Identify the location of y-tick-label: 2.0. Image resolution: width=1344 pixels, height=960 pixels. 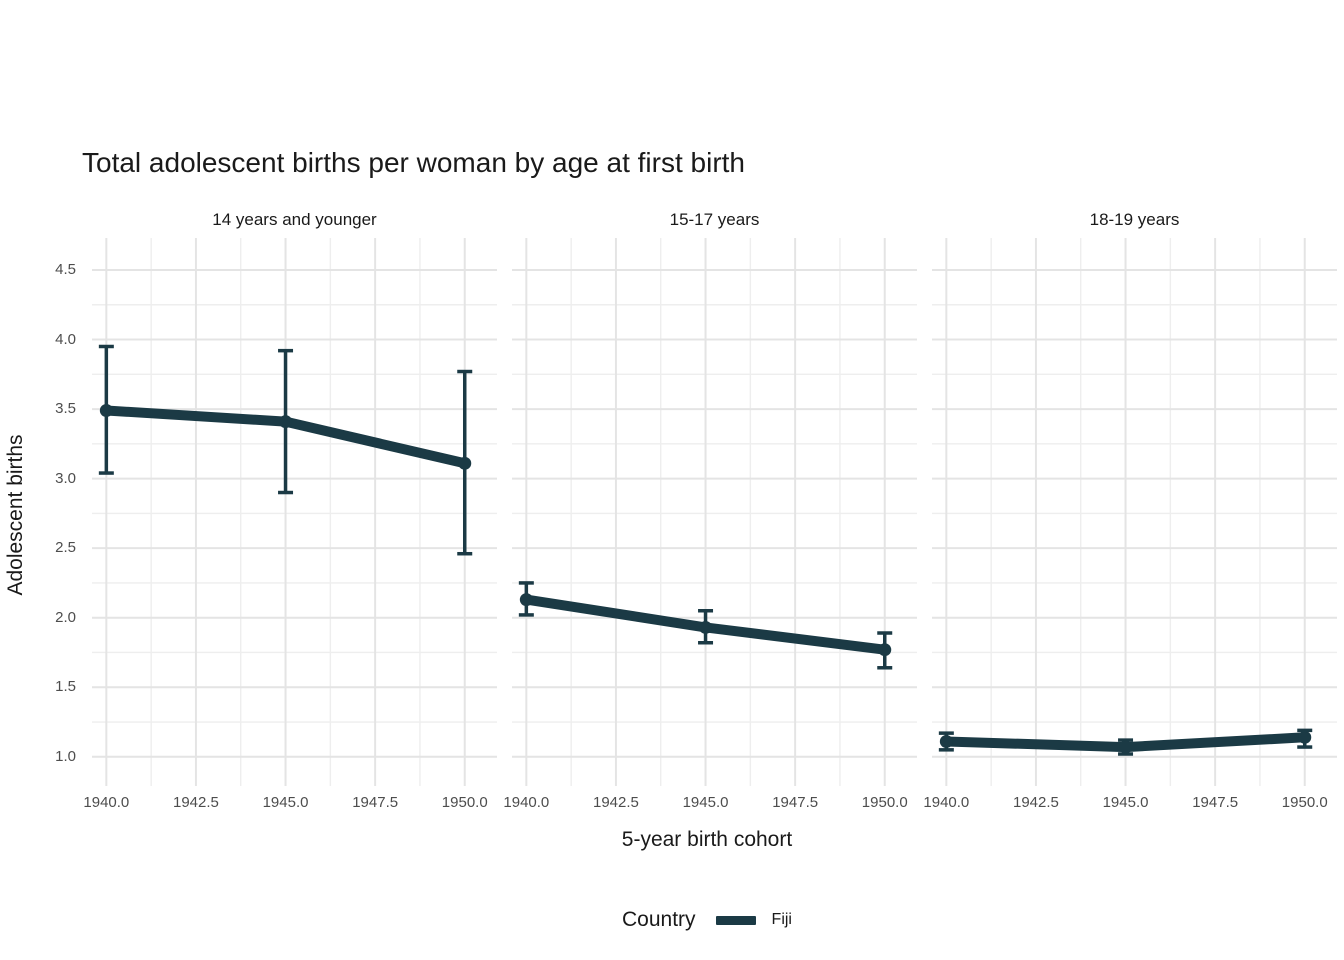
(65, 617).